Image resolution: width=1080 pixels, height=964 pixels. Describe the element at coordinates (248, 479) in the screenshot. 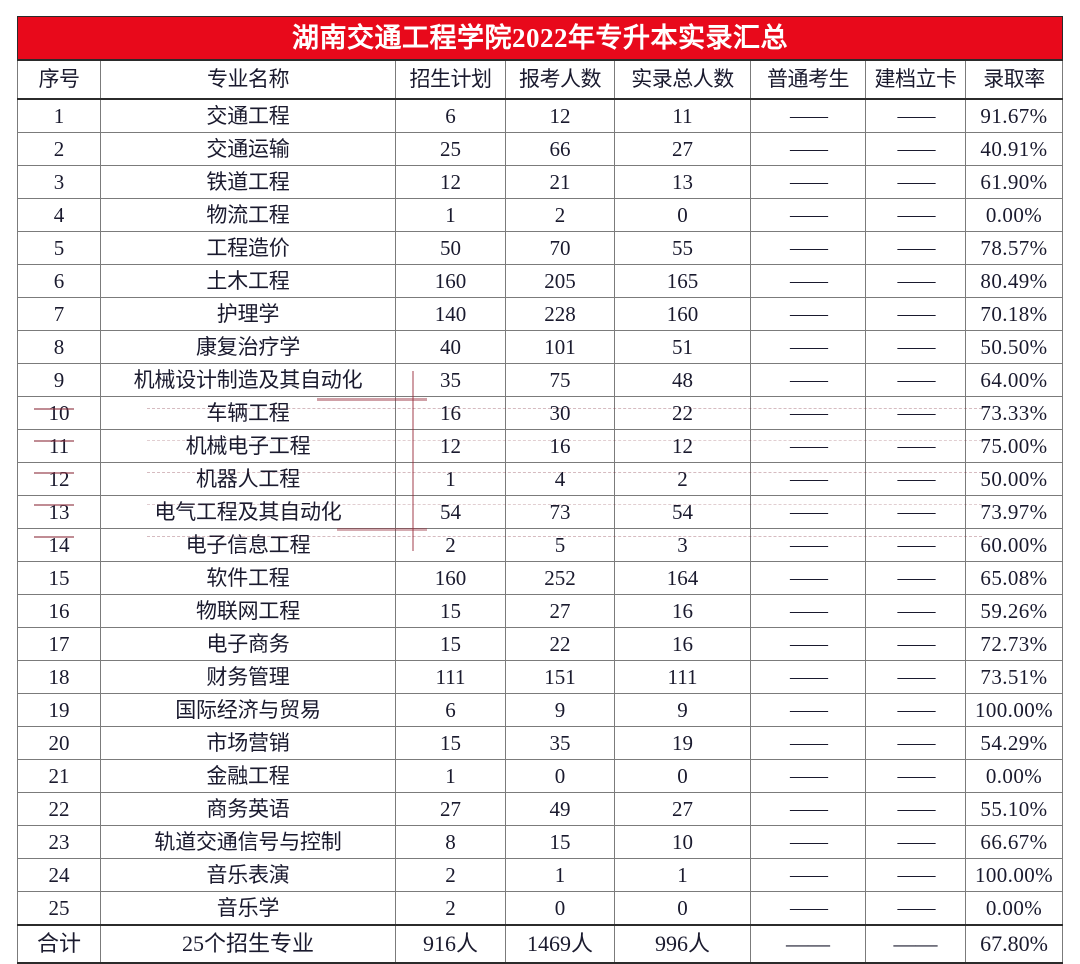

I see `cell-major: 机器人工程` at that location.